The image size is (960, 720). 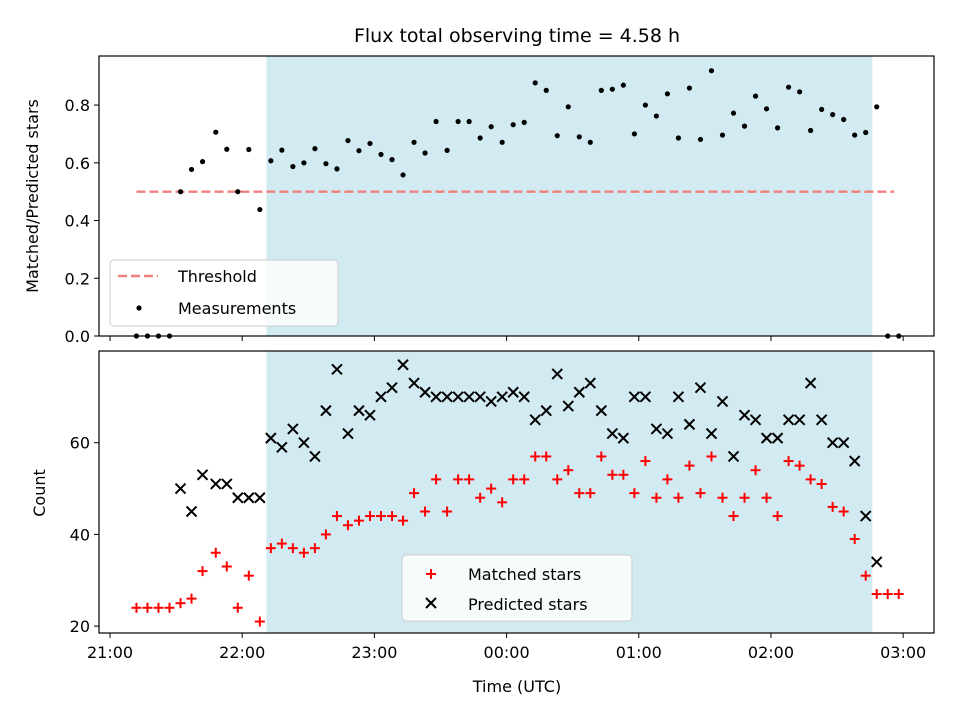 I want to click on y-tick-label: 0.8, so click(x=77, y=105).